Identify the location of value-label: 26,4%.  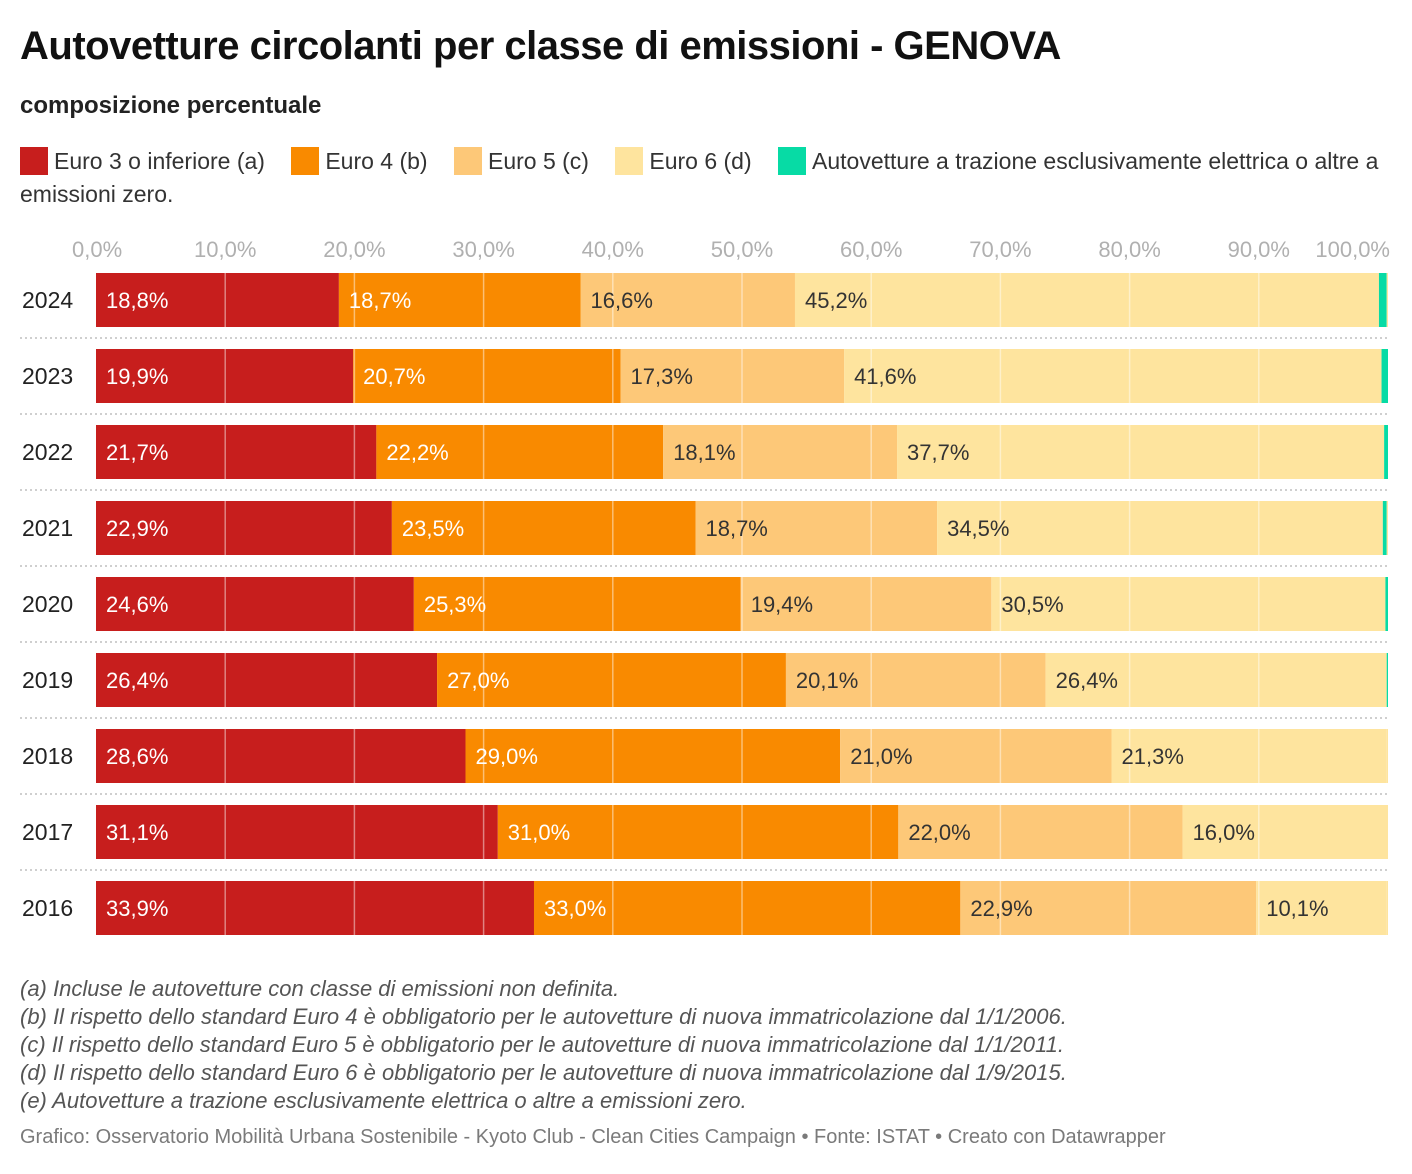
(1087, 680).